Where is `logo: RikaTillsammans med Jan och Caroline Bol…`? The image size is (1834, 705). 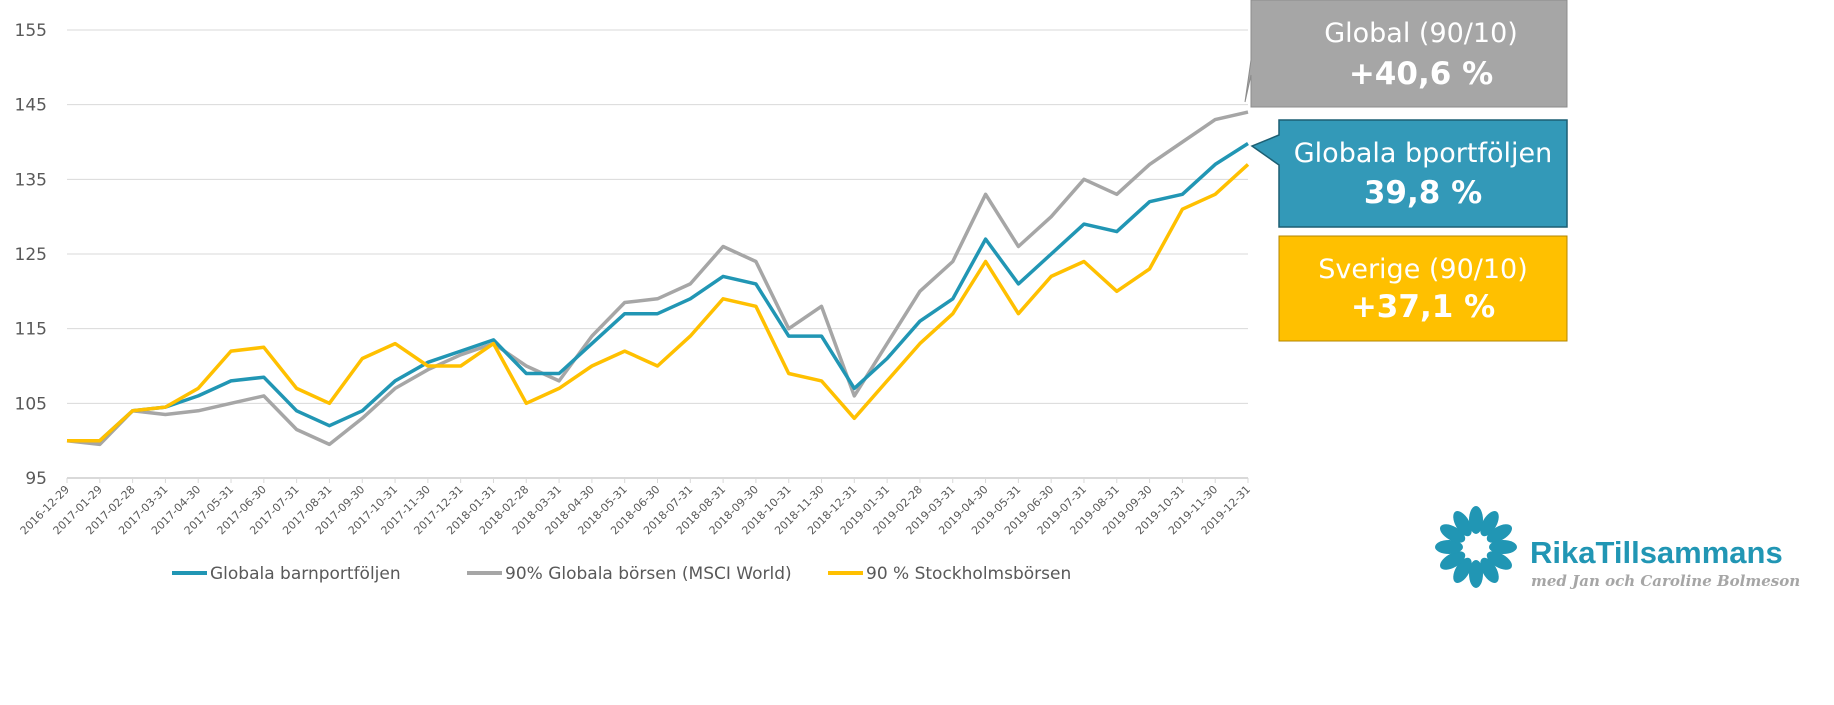 logo: RikaTillsammans med Jan och Caroline Bol… is located at coordinates (1617, 548).